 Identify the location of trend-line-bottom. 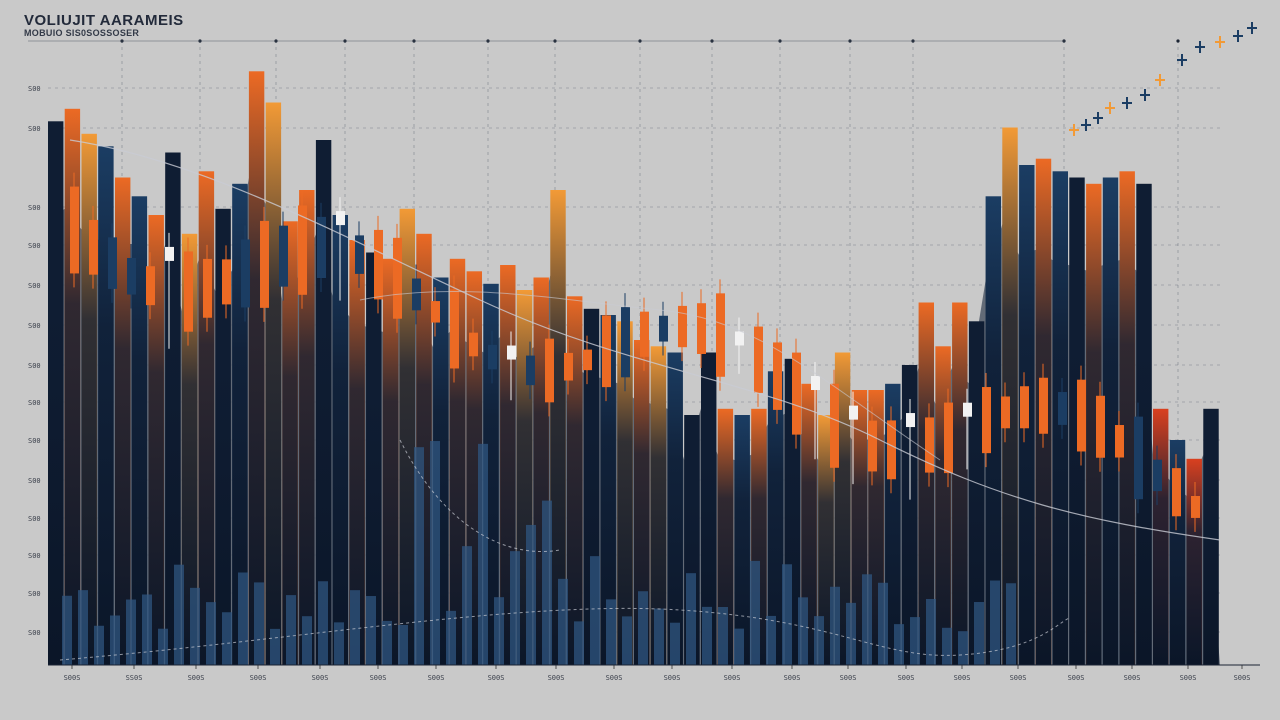
(565, 634).